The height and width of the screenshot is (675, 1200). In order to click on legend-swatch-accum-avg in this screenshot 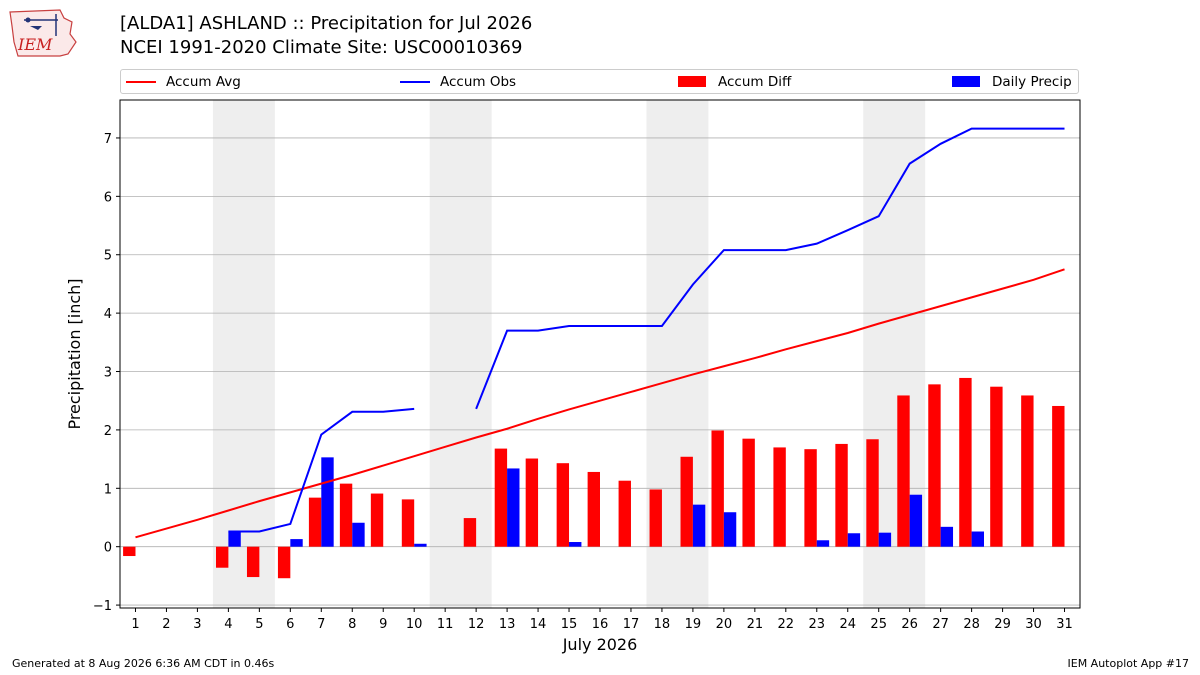, I will do `click(141, 82)`.